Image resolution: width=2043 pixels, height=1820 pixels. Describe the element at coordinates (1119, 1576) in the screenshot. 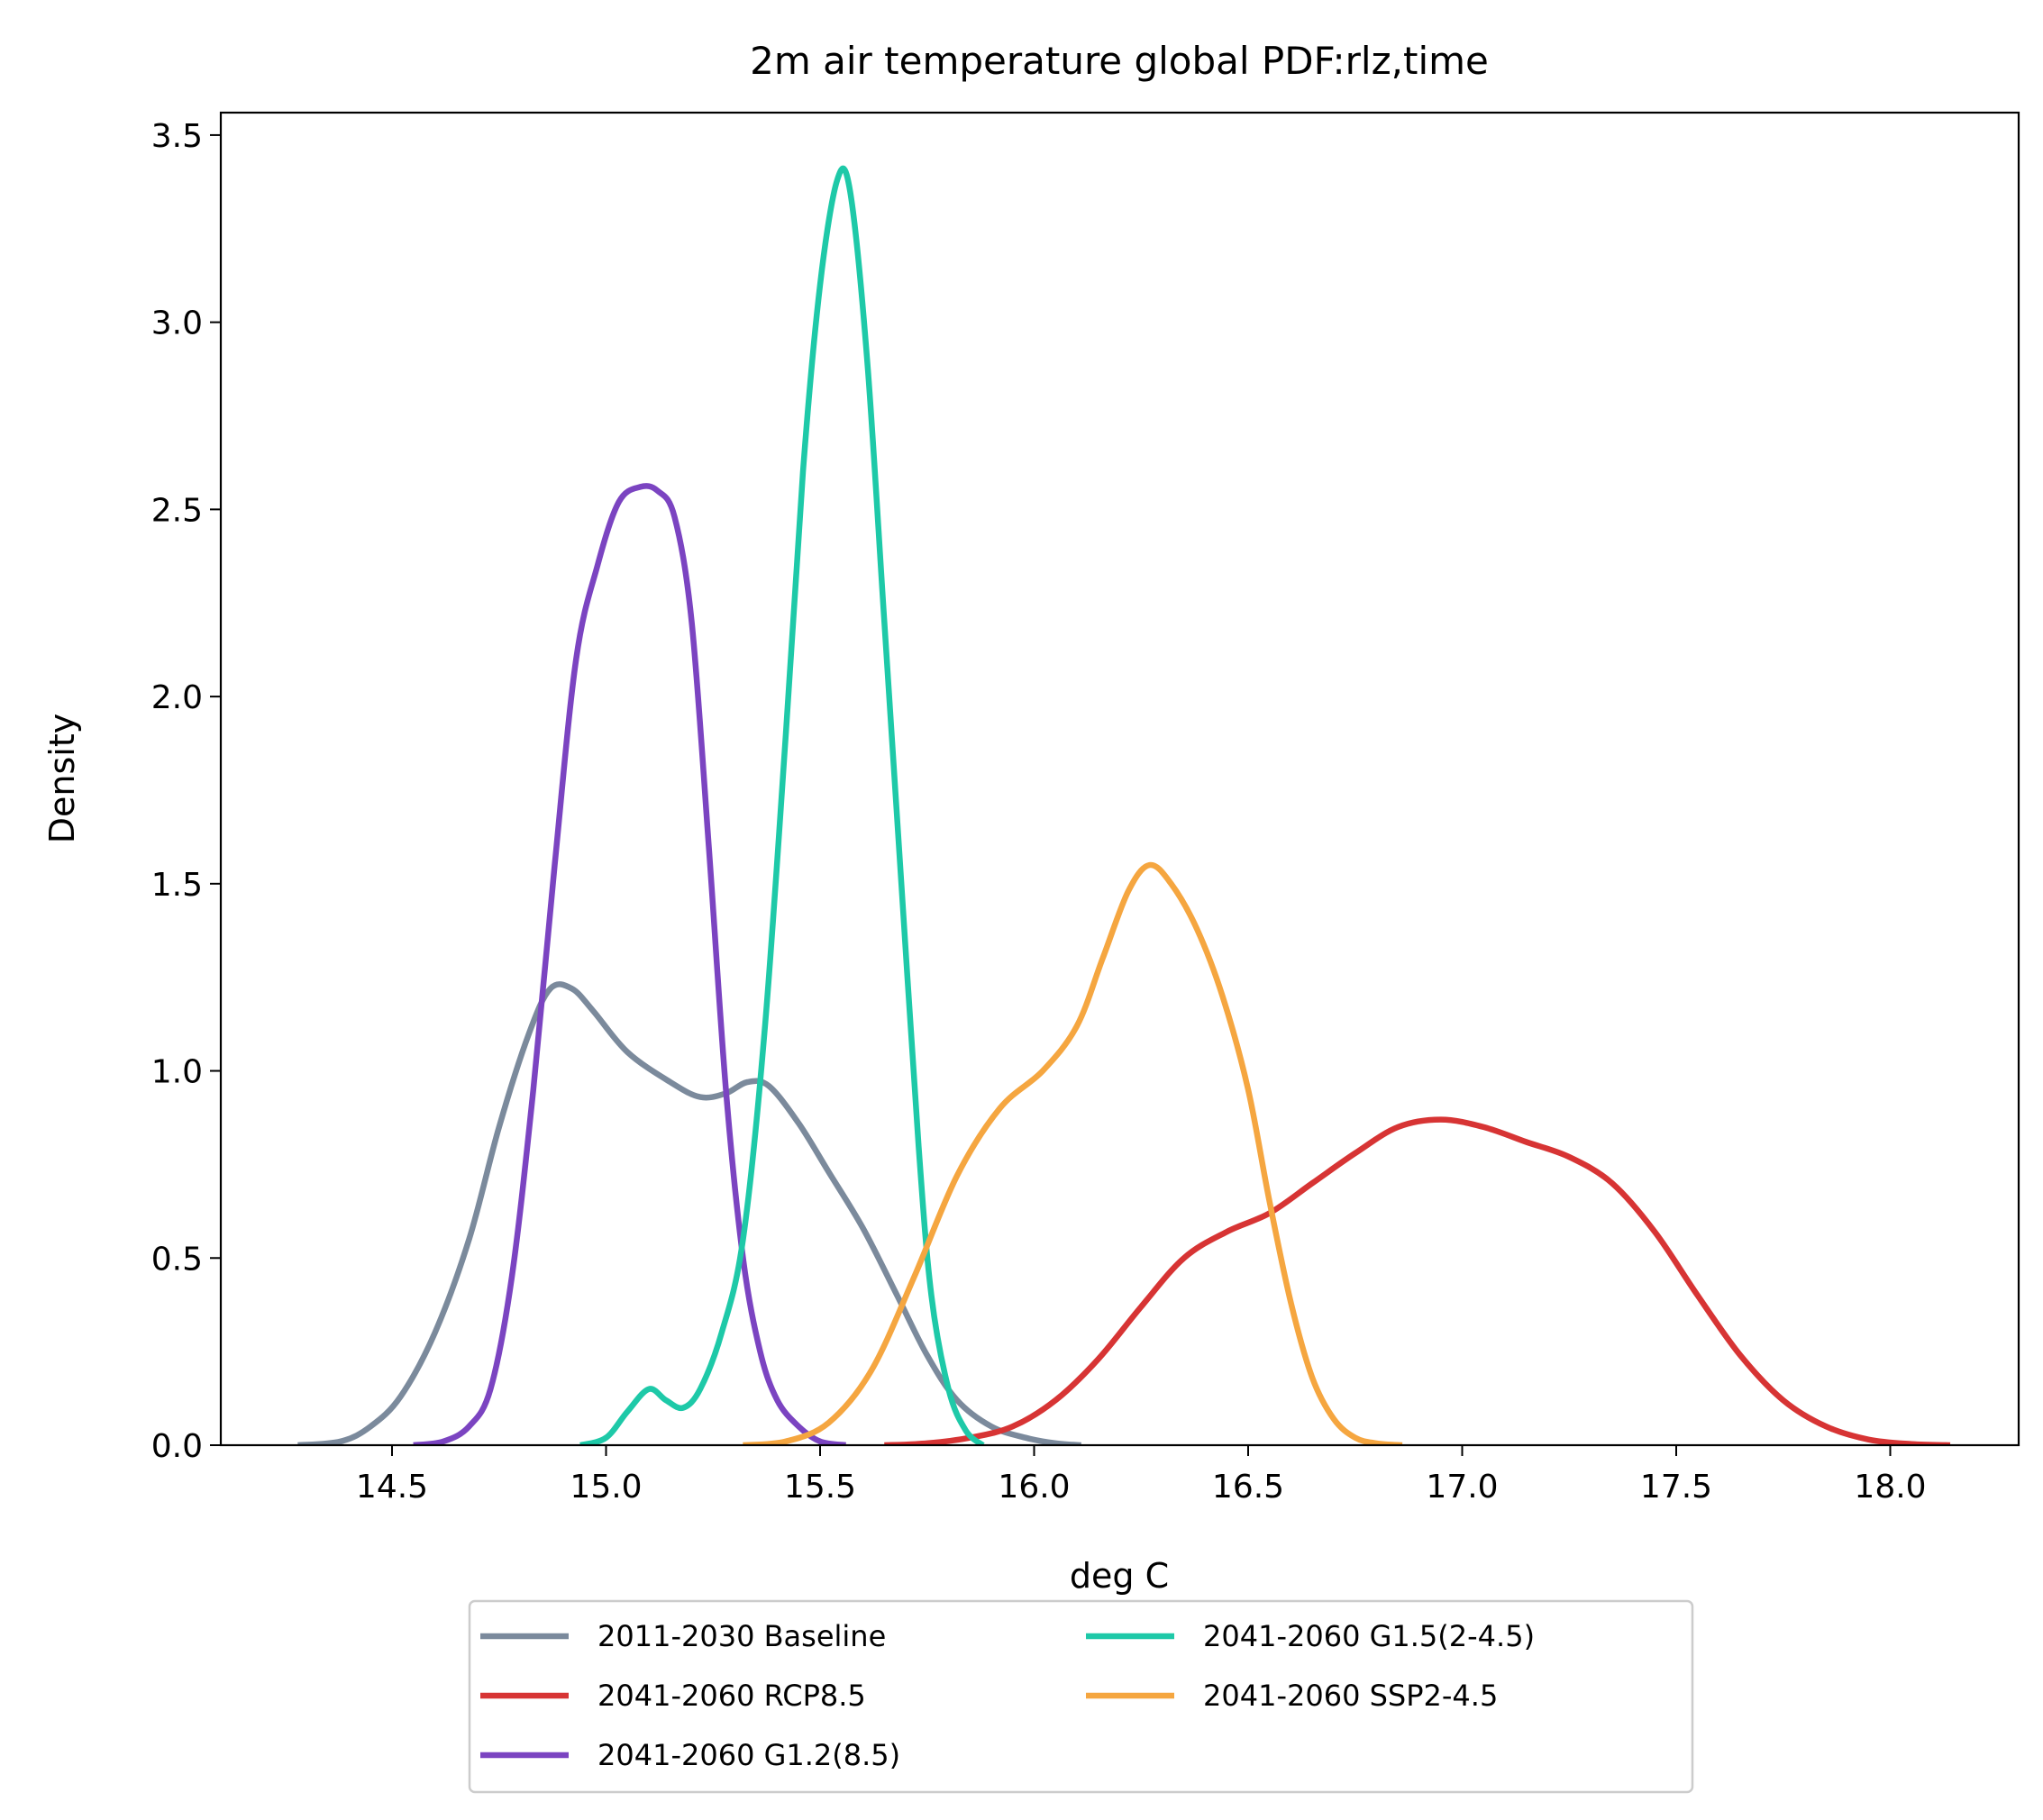

I see `x-axis-label: deg C` at that location.